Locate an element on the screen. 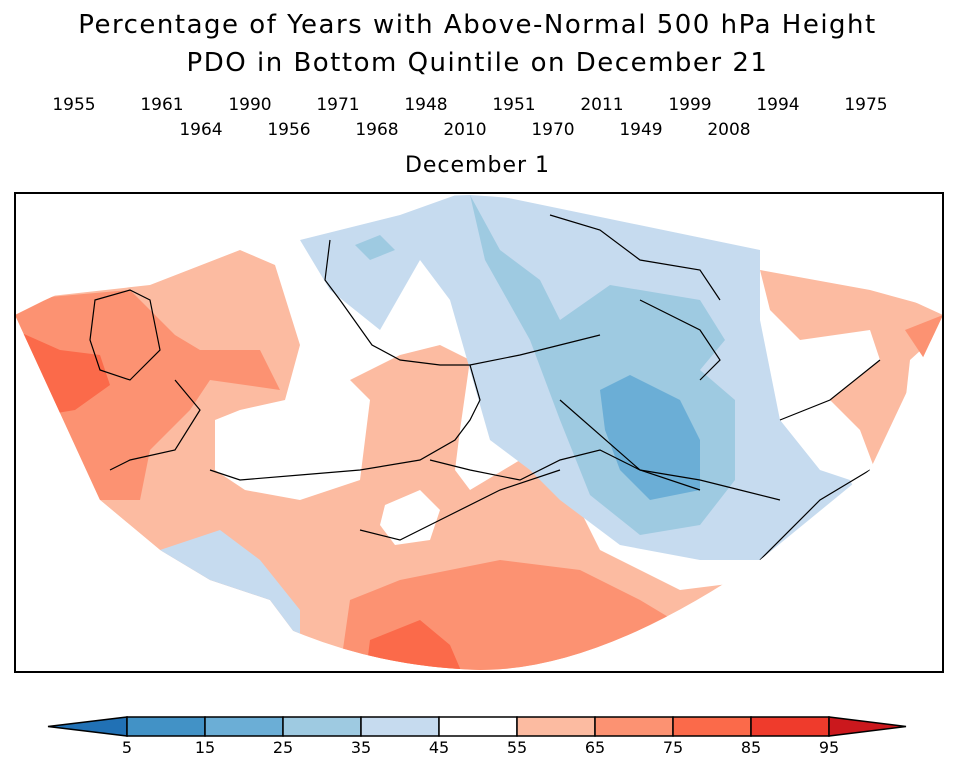 This screenshot has height=768, width=955. colorbar-tick-label: 45 is located at coordinates (439, 747).